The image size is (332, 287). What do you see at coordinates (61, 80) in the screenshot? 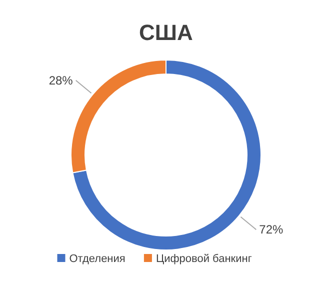
I see `data-label: 28%` at bounding box center [61, 80].